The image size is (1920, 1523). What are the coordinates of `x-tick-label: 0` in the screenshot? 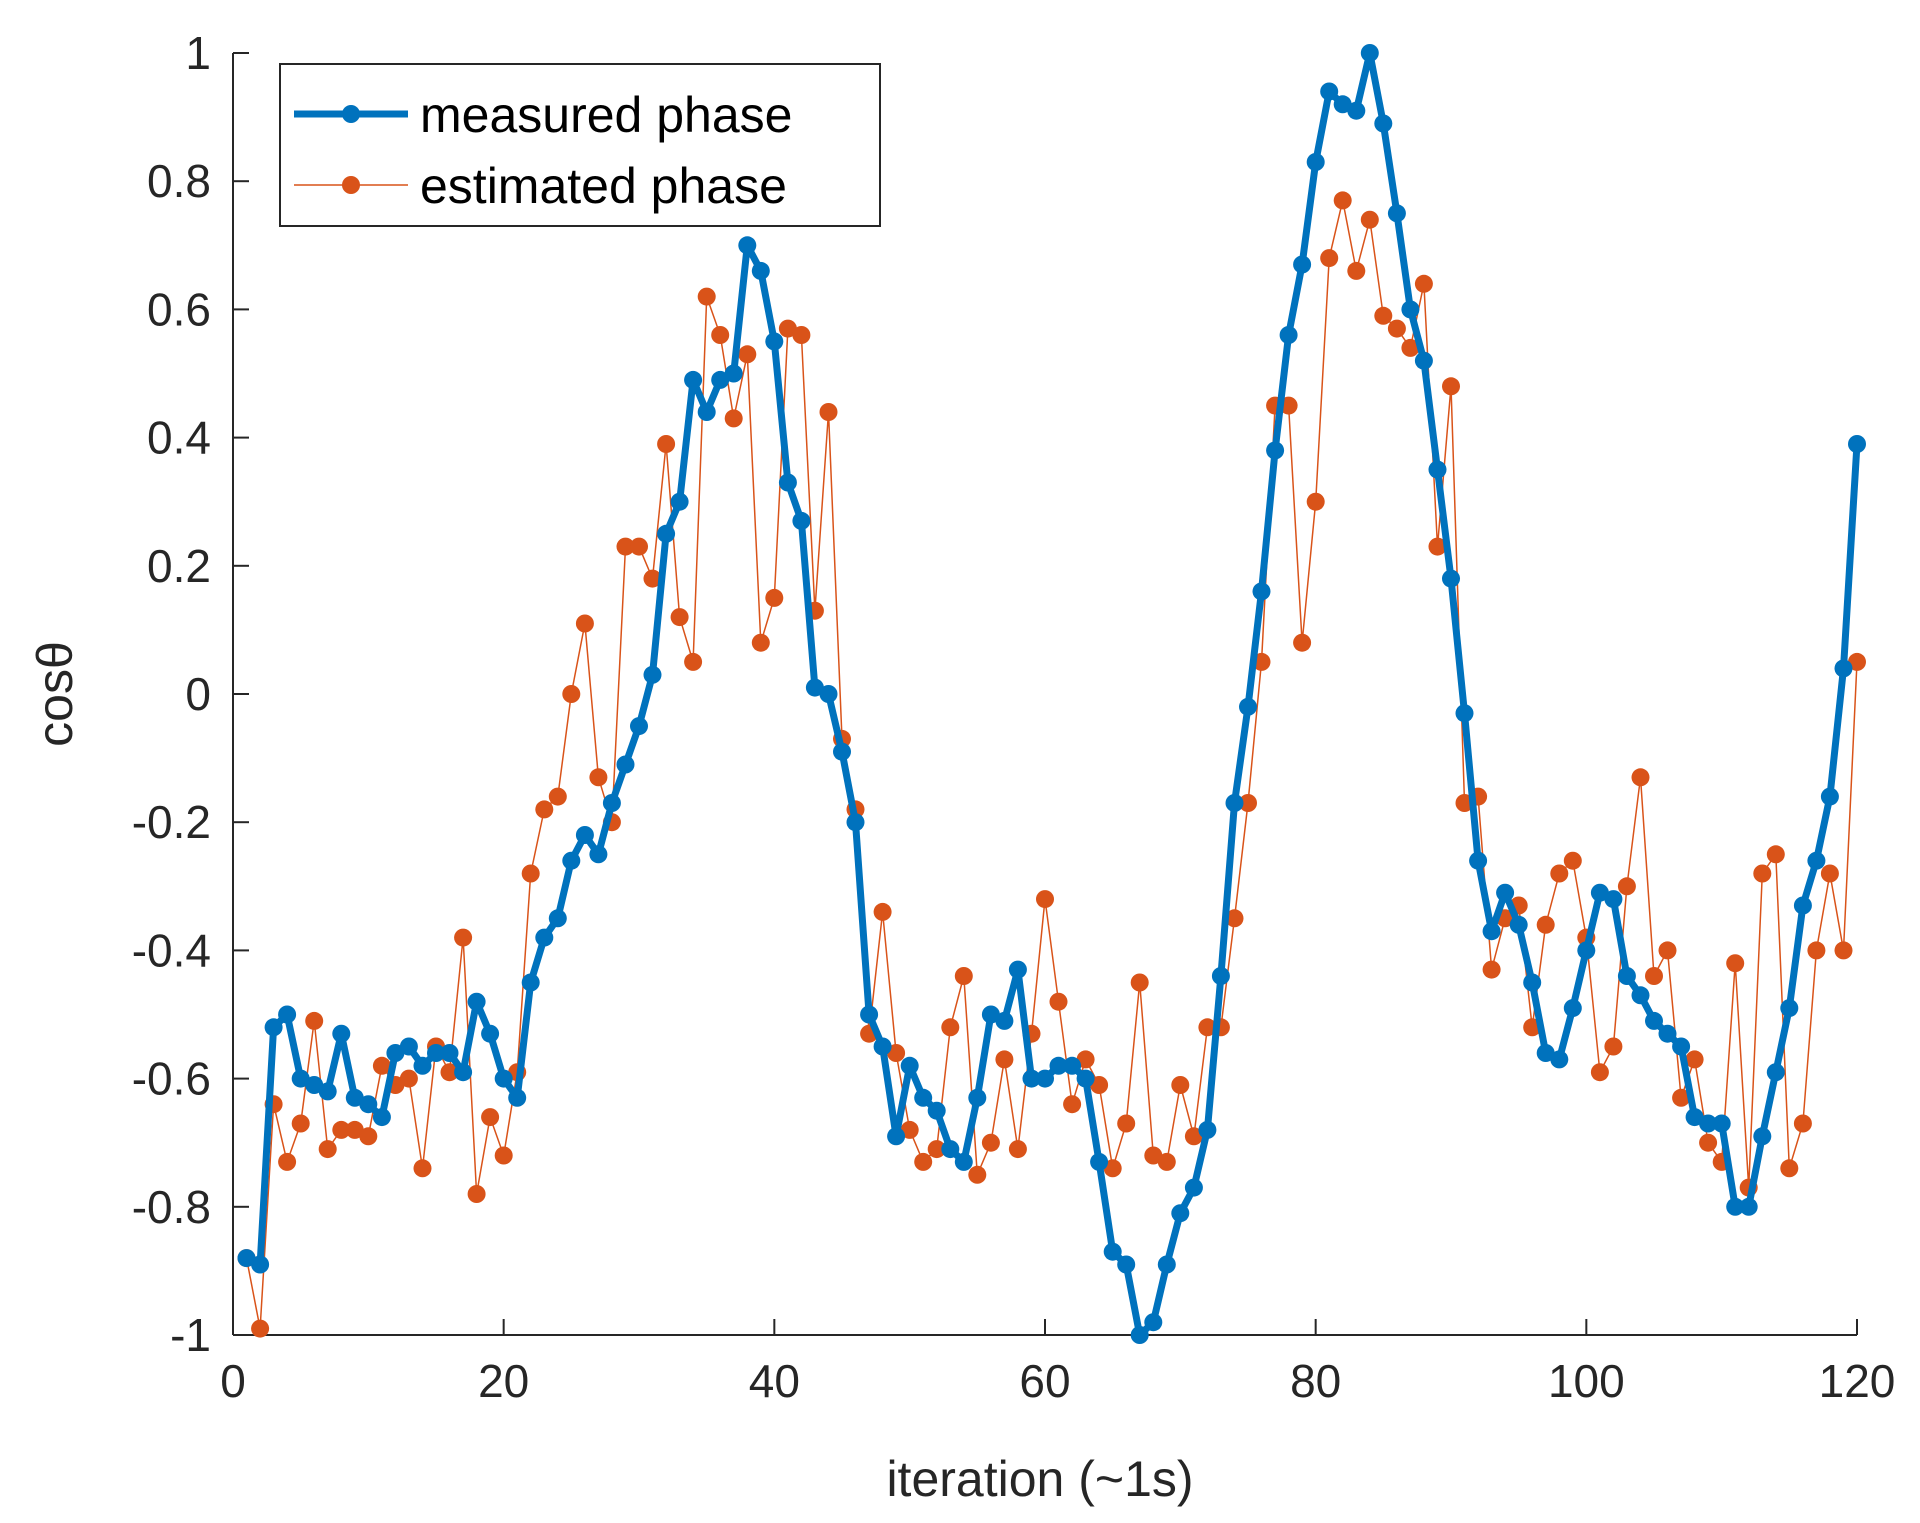 It's located at (233, 1381).